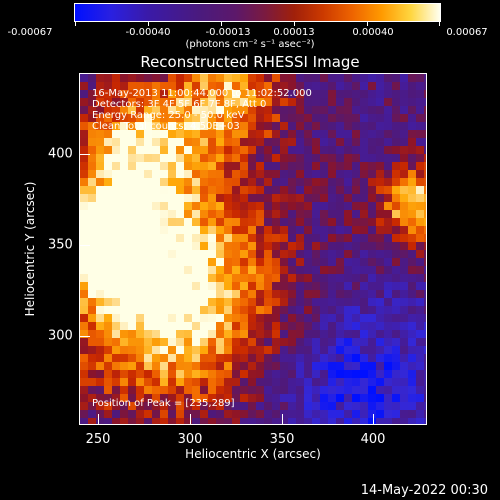  Describe the element at coordinates (424, 490) in the screenshot. I see `timestamp: 14-May-2022 00:30` at that location.